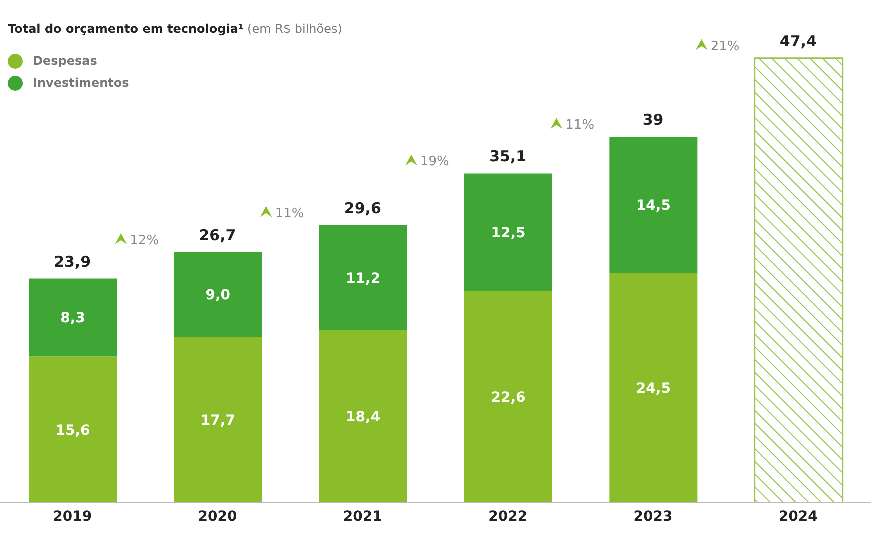 The width and height of the screenshot is (871, 558). Describe the element at coordinates (65, 61) in the screenshot. I see `legend-label: Despesas` at that location.